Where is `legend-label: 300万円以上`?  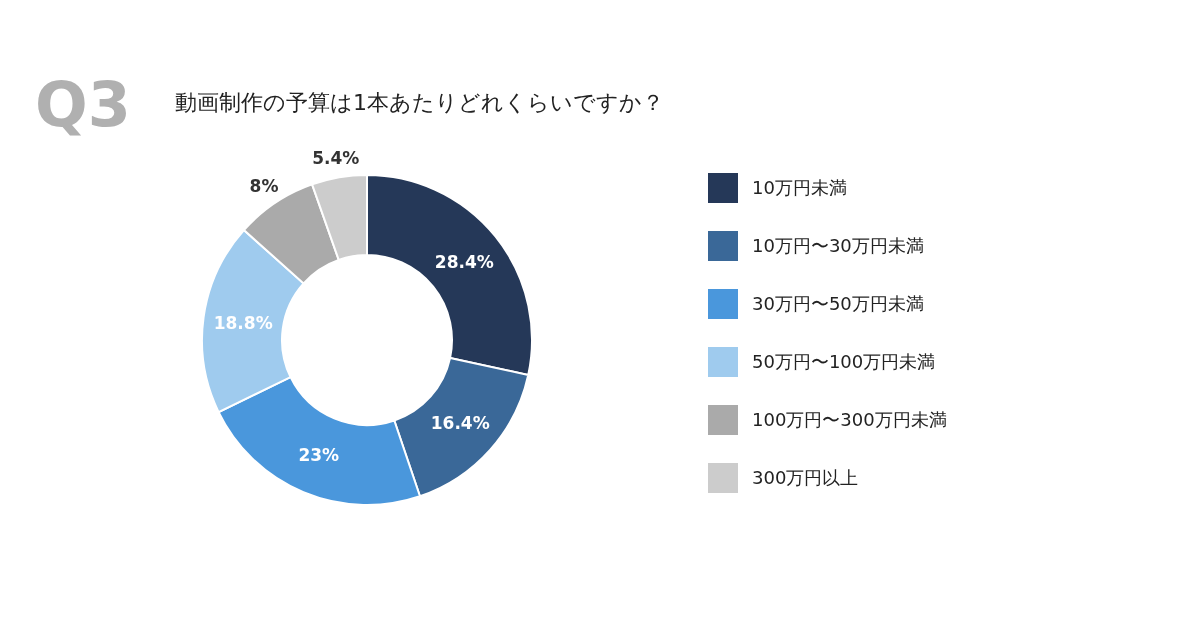
legend-label: 300万円以上 is located at coordinates (805, 478).